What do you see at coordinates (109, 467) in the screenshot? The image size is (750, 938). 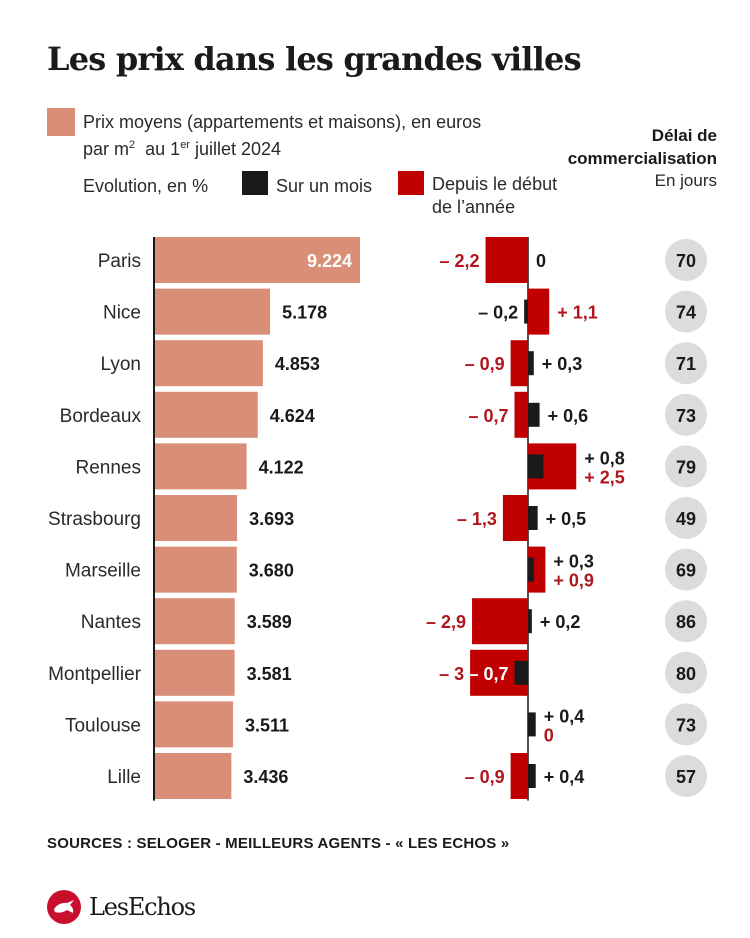 I see `category-label: Rennes` at bounding box center [109, 467].